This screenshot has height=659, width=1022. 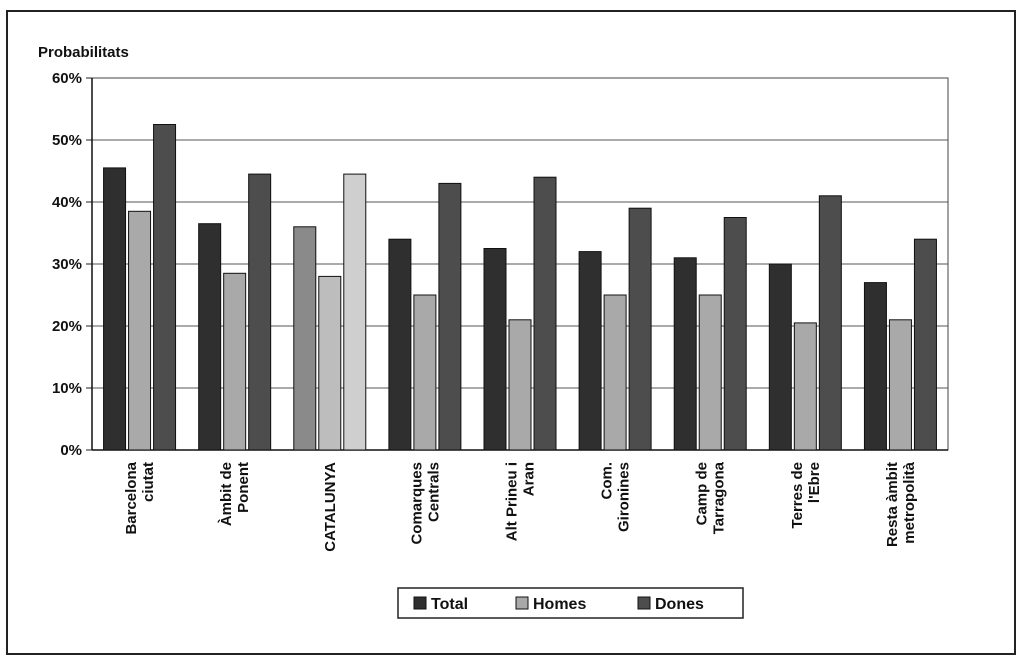 What do you see at coordinates (522, 603) in the screenshot?
I see `legend-swatch-homes` at bounding box center [522, 603].